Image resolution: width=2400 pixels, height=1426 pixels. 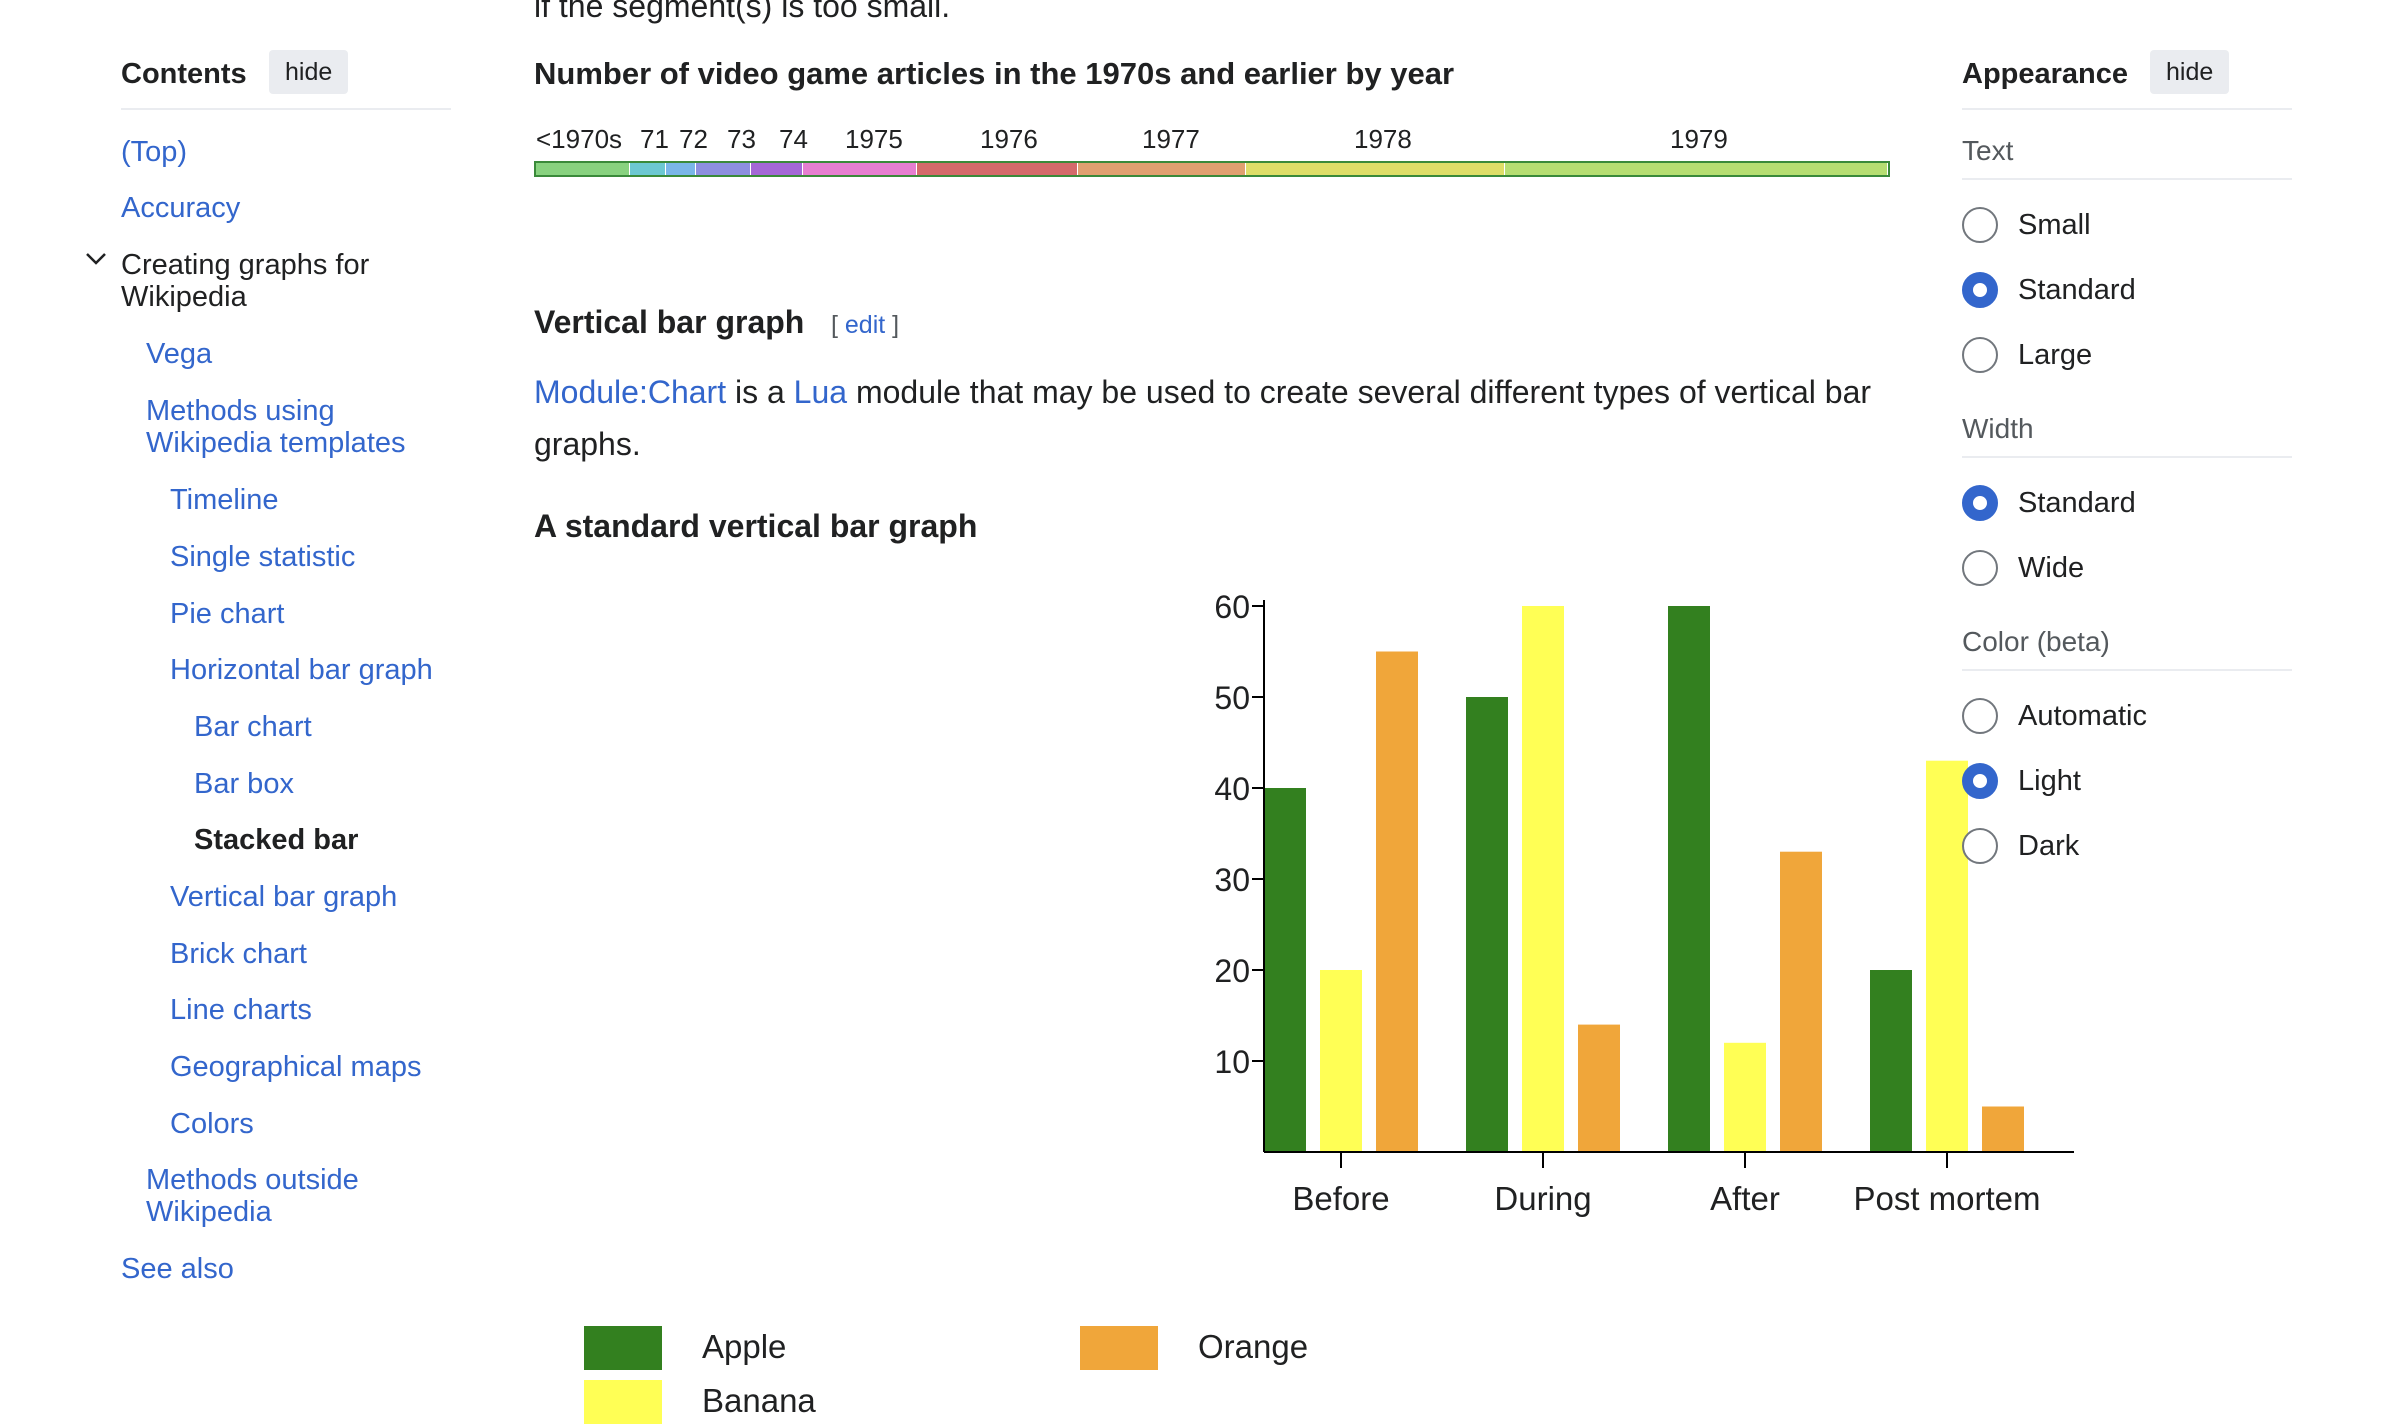 I want to click on toc-title: Contents, so click(x=184, y=74).